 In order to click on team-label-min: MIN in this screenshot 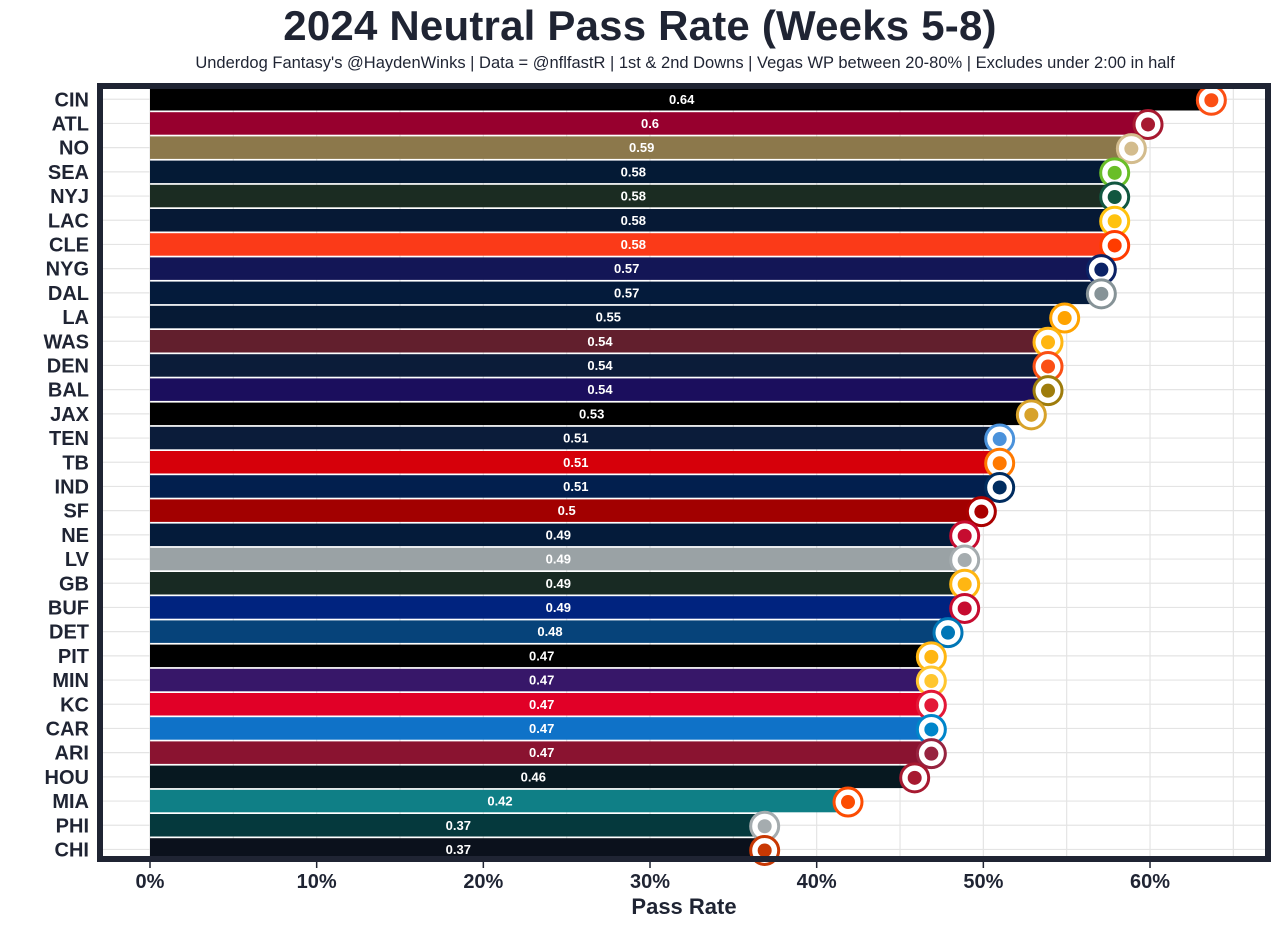, I will do `click(70, 681)`.